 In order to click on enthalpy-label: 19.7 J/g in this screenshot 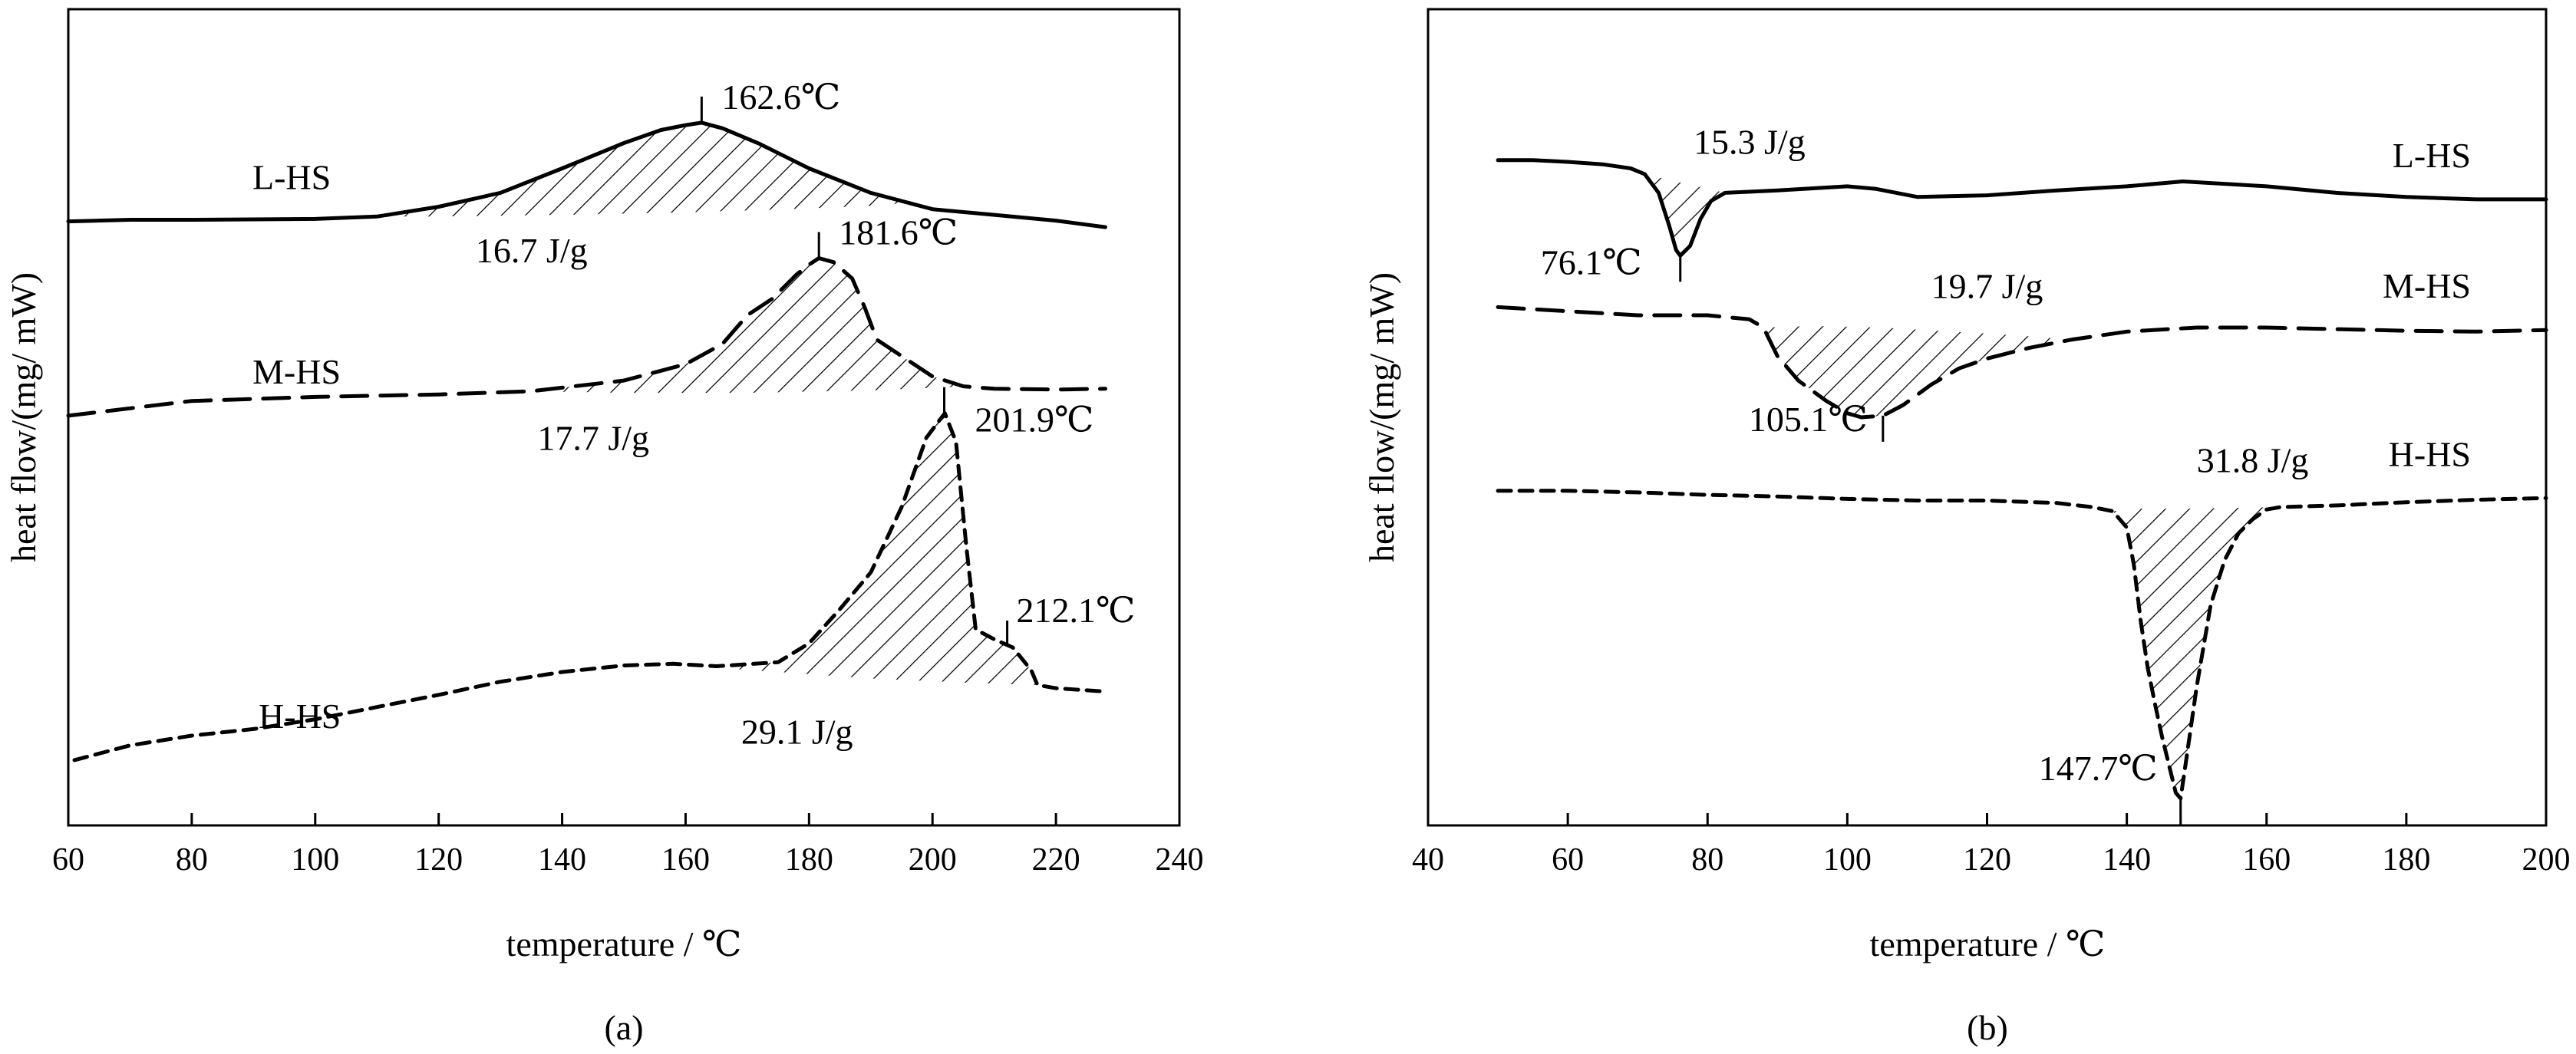, I will do `click(1987, 286)`.